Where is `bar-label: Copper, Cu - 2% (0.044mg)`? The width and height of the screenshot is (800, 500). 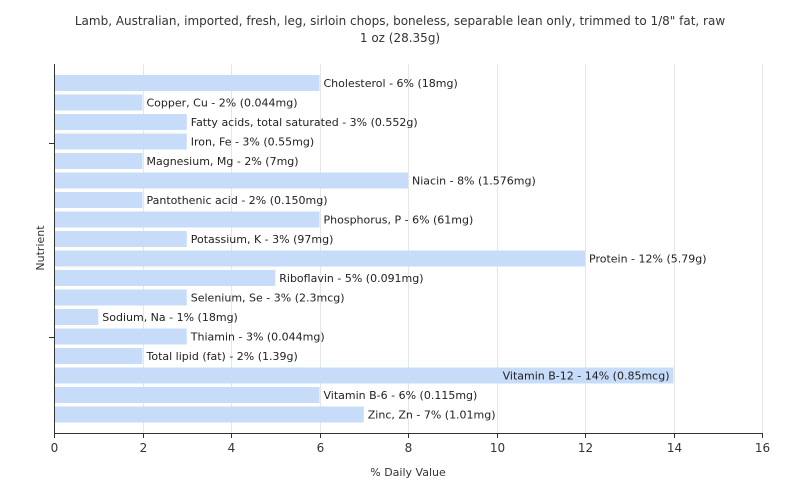 bar-label: Copper, Cu - 2% (0.044mg) is located at coordinates (222, 103).